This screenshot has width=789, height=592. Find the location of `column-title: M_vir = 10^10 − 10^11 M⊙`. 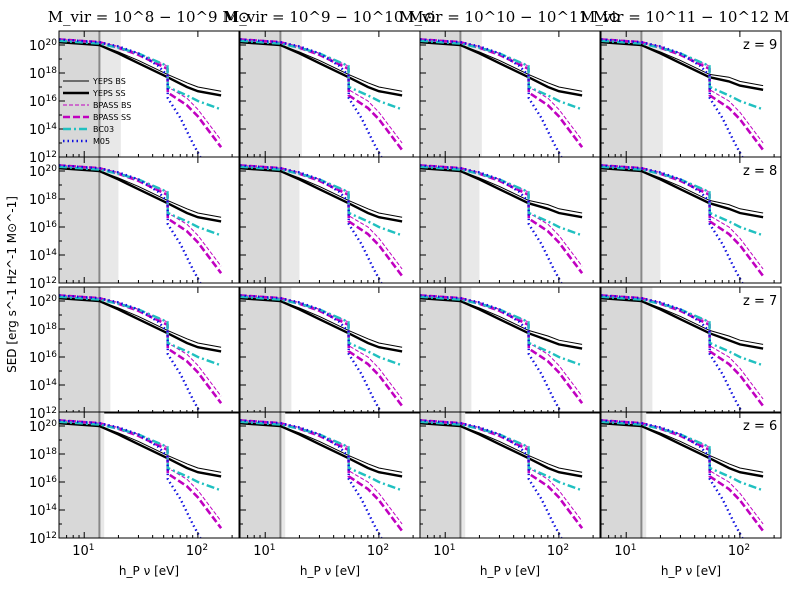

column-title: M_vir = 10^10 − 10^11 M⊙ is located at coordinates (510, 17).